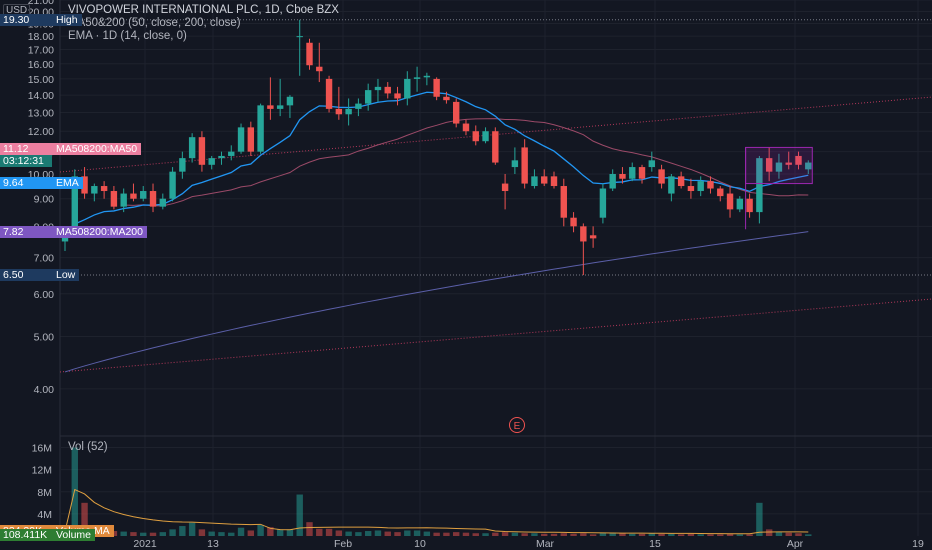 This screenshot has width=932, height=550. Describe the element at coordinates (44, 515) in the screenshot. I see `volume-tick-label: 4M` at that location.